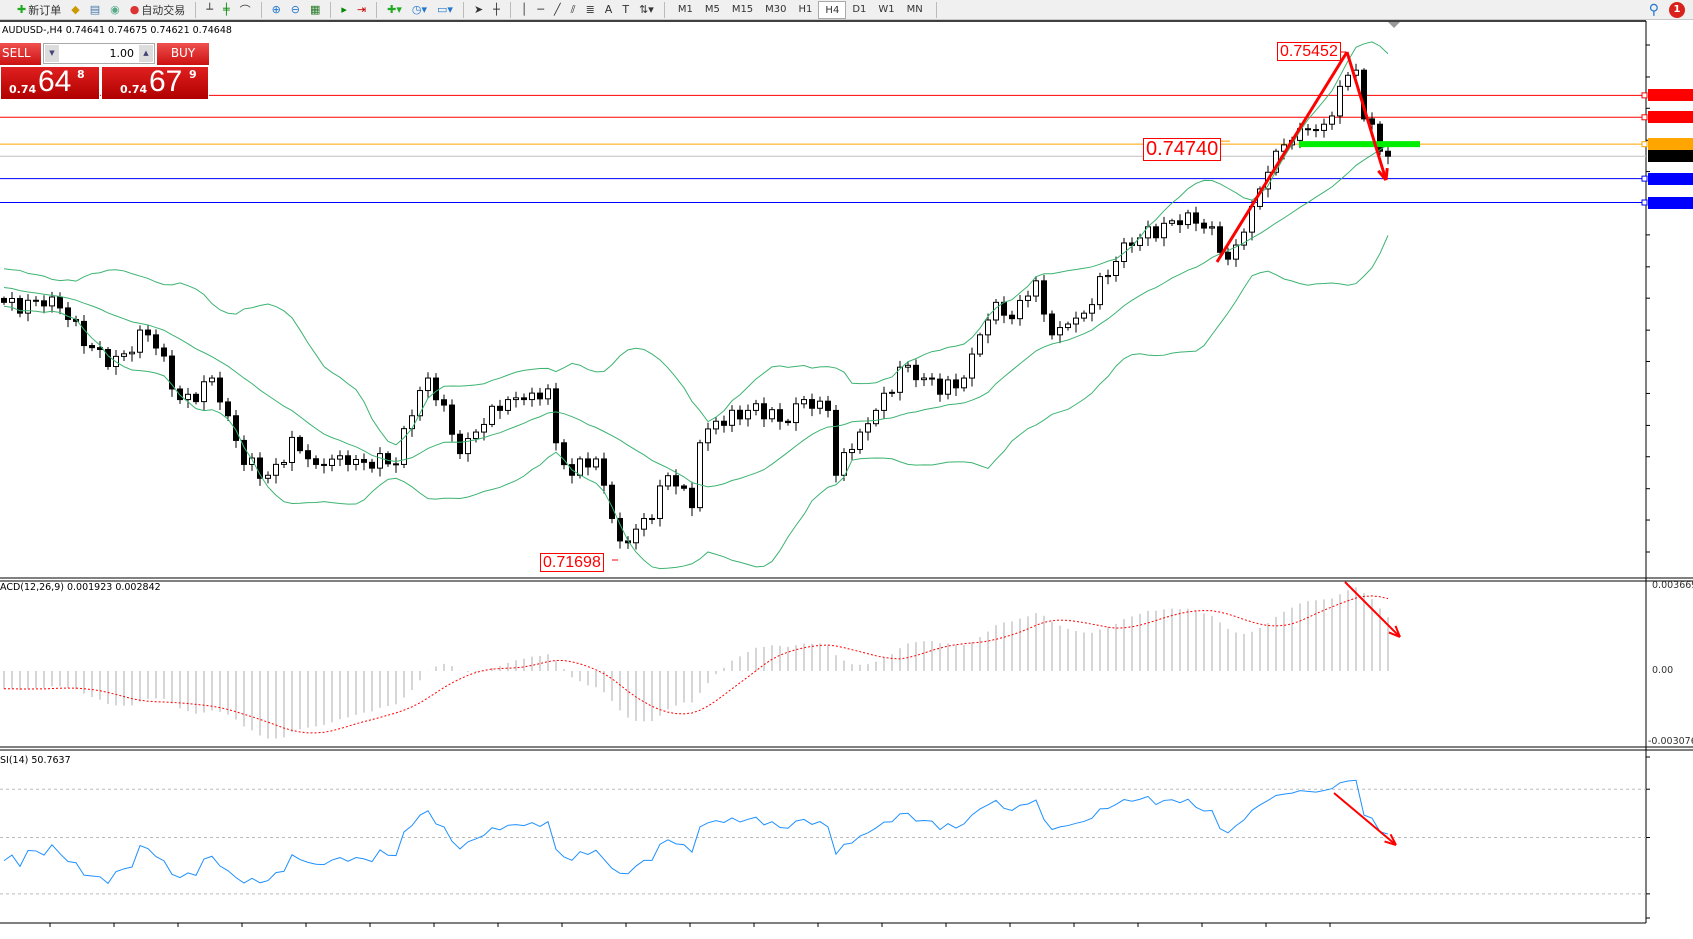  I want to click on line-chart-button: ⌒, so click(245, 10).